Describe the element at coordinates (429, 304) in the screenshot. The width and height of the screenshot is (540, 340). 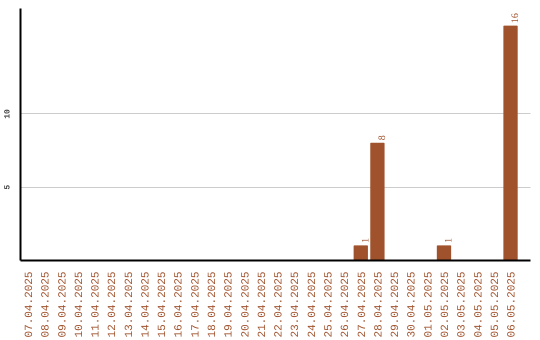
I see `x-tick-label: 01.05.2025` at that location.